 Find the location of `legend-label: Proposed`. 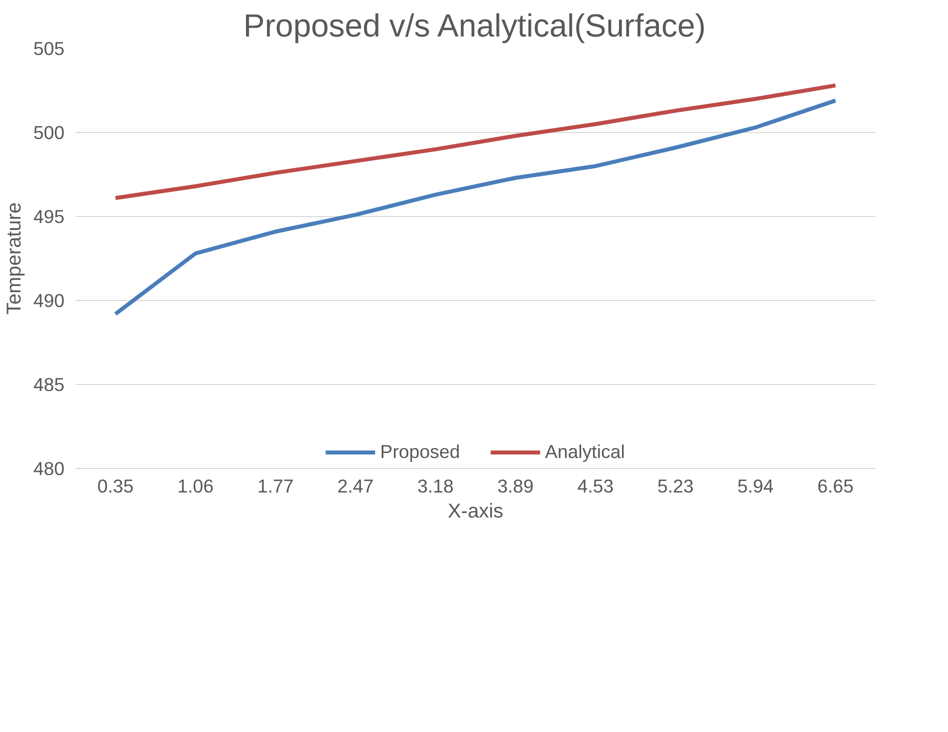

legend-label: Proposed is located at coordinates (420, 452).